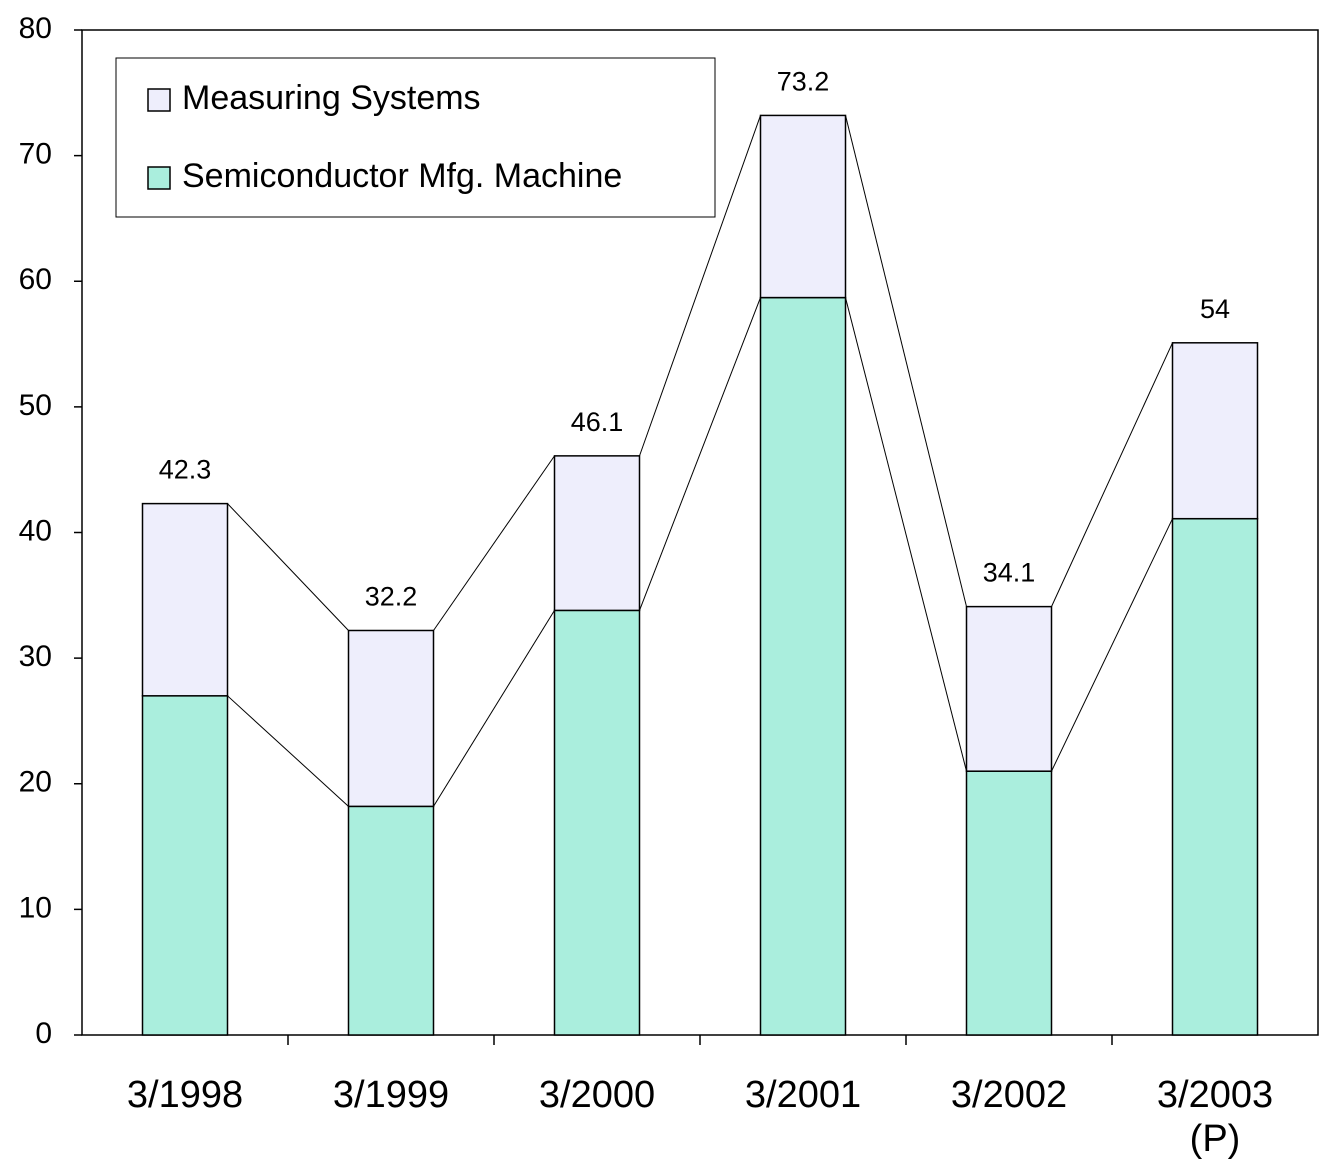  What do you see at coordinates (402, 176) in the screenshot?
I see `legend-label: Semiconductor Mfg. Machine` at bounding box center [402, 176].